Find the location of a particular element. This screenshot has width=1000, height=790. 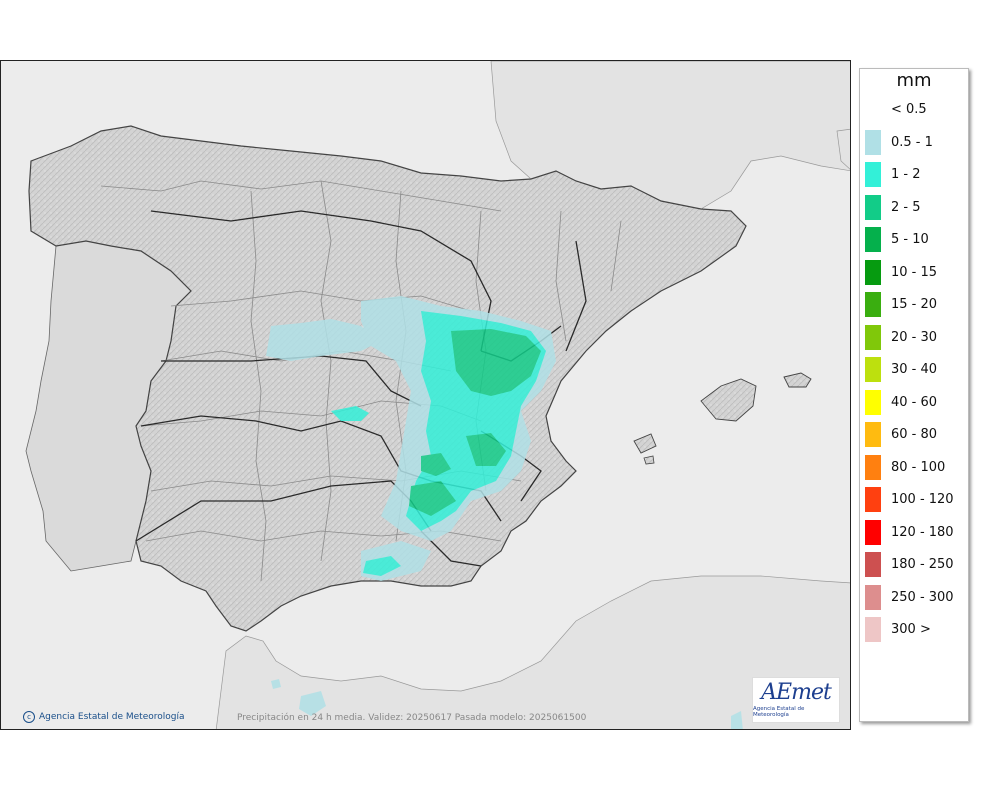

precip-0-5-1-mm-area-west is located at coordinates (323, 340).